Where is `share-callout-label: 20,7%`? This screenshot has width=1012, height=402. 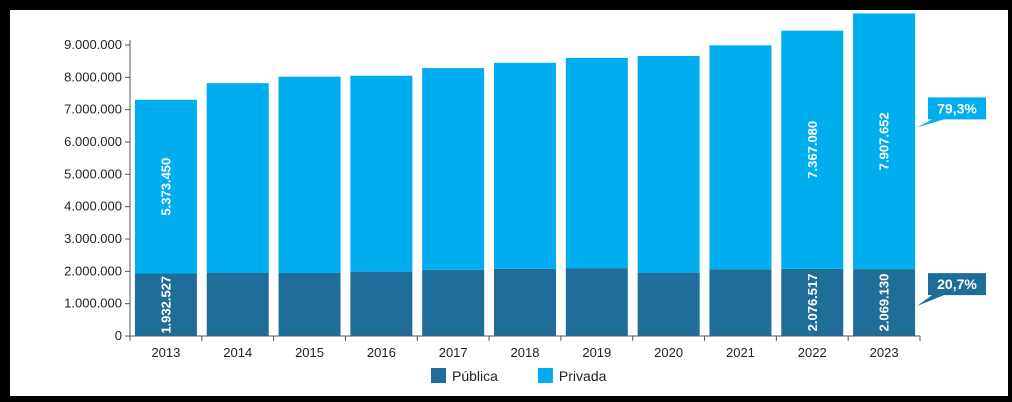 share-callout-label: 20,7% is located at coordinates (957, 284).